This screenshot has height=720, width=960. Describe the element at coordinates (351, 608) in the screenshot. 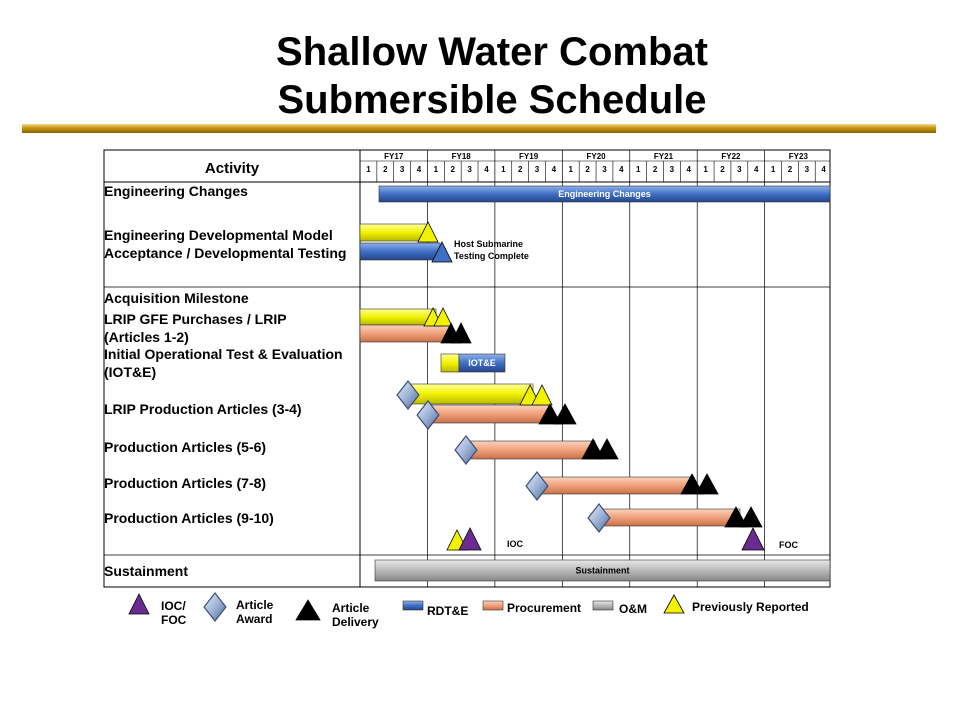

I see `legend-delivery-line-1: Article` at that location.